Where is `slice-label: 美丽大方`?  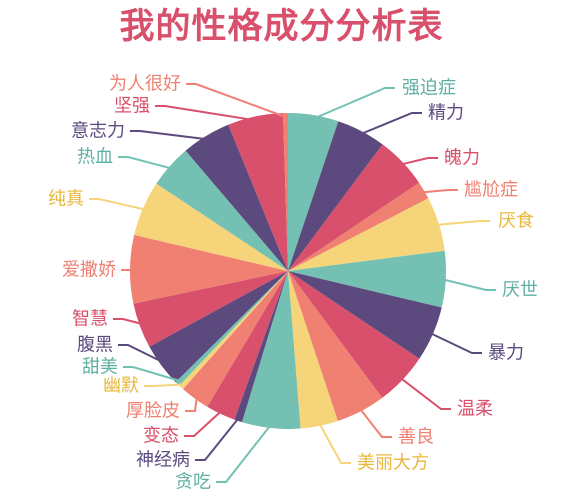 slice-label: 美丽大方 is located at coordinates (393, 463).